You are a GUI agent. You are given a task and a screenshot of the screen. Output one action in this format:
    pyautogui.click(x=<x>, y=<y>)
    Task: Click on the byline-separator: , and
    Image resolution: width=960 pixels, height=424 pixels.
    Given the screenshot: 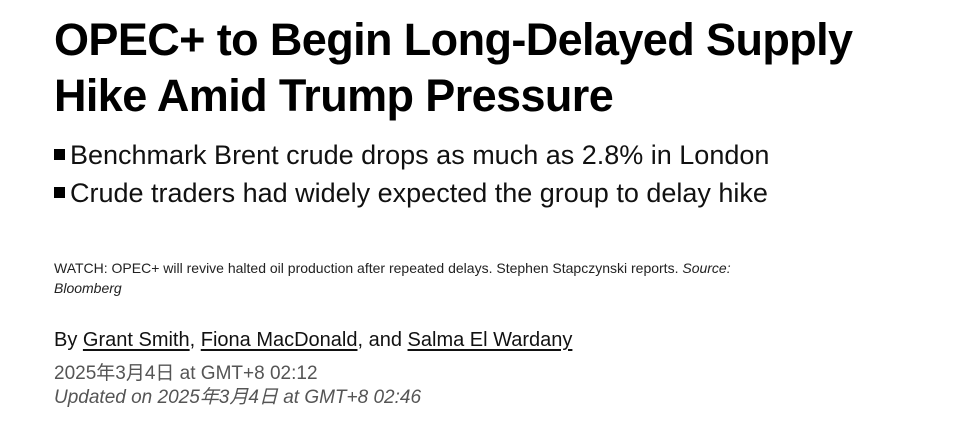 What is the action you would take?
    pyautogui.click(x=379, y=340)
    